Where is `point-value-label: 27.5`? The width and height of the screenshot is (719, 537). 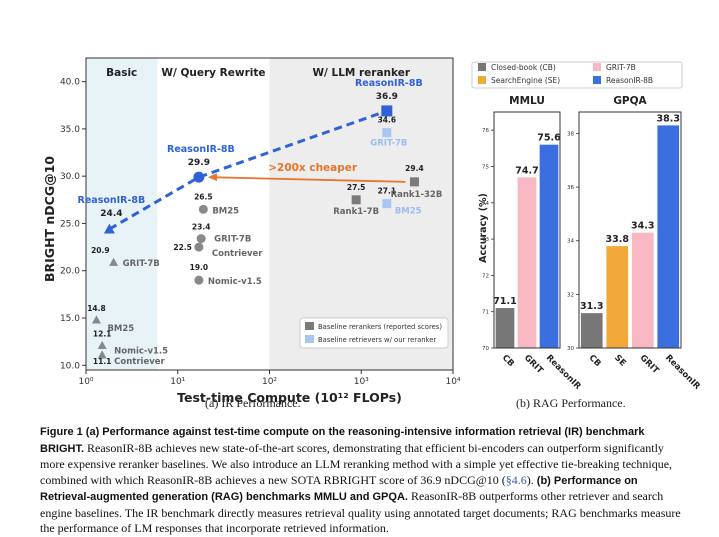
point-value-label: 27.5 is located at coordinates (356, 187).